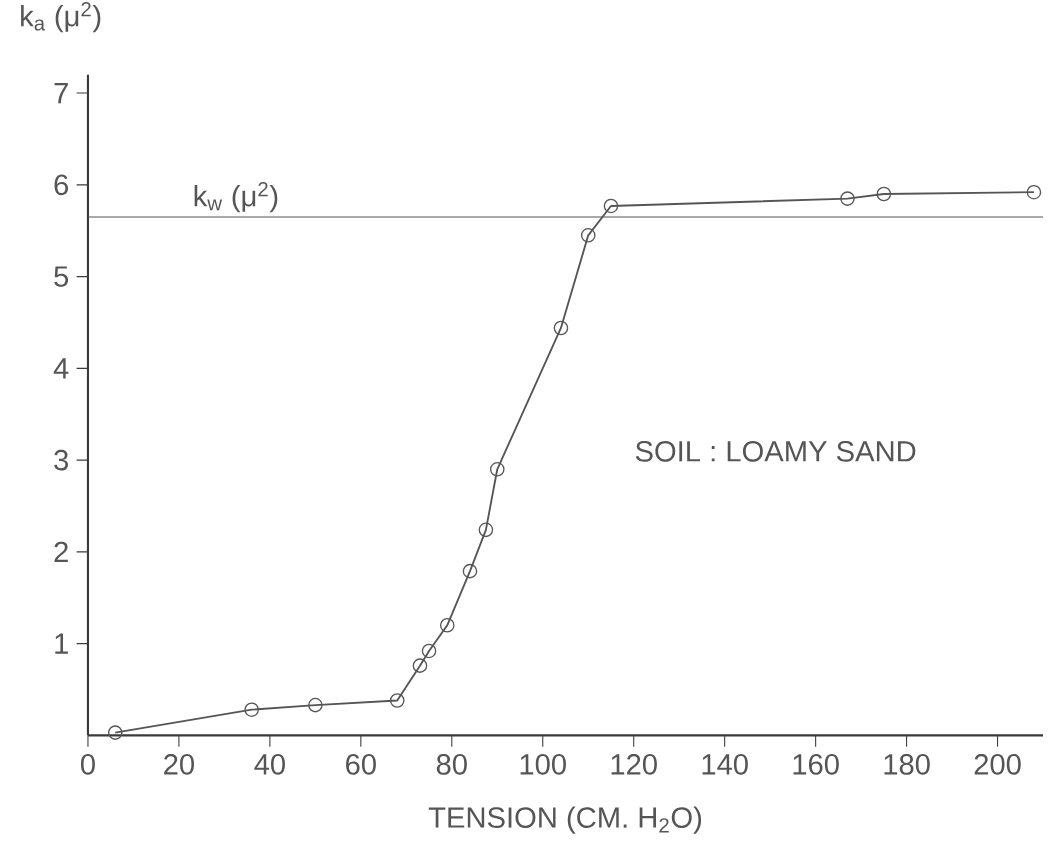  I want to click on x-tick-label: 200, so click(997, 764).